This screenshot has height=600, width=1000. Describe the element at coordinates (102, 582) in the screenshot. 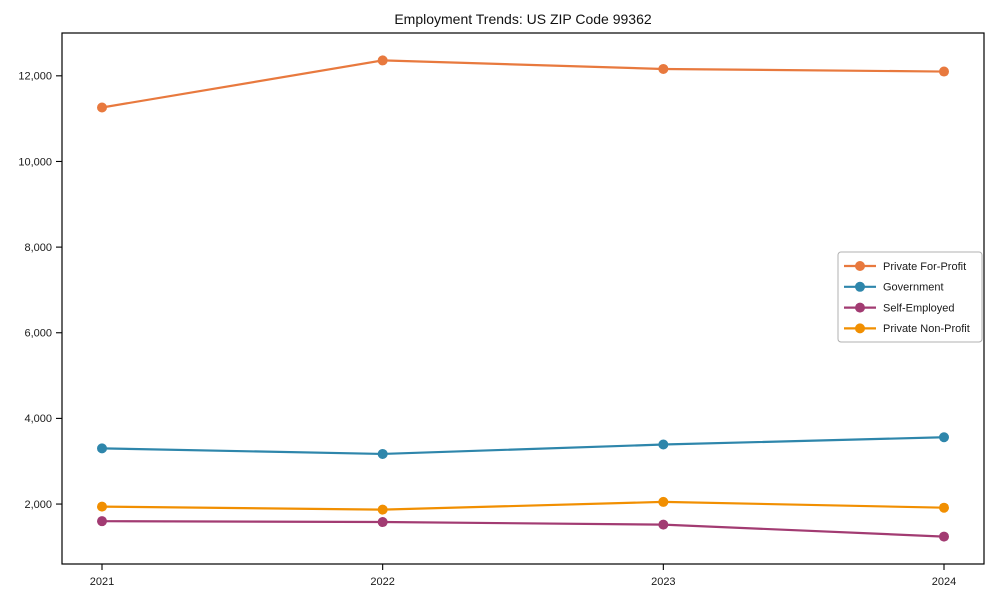

I see `x-tick-label: 2021` at that location.